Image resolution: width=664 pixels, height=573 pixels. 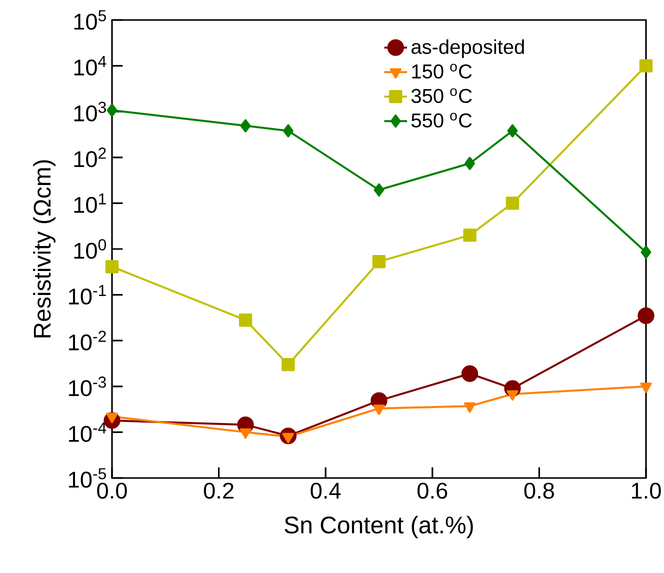 I want to click on y-tick-label: 10$^{-1}$, so click(x=87, y=295).